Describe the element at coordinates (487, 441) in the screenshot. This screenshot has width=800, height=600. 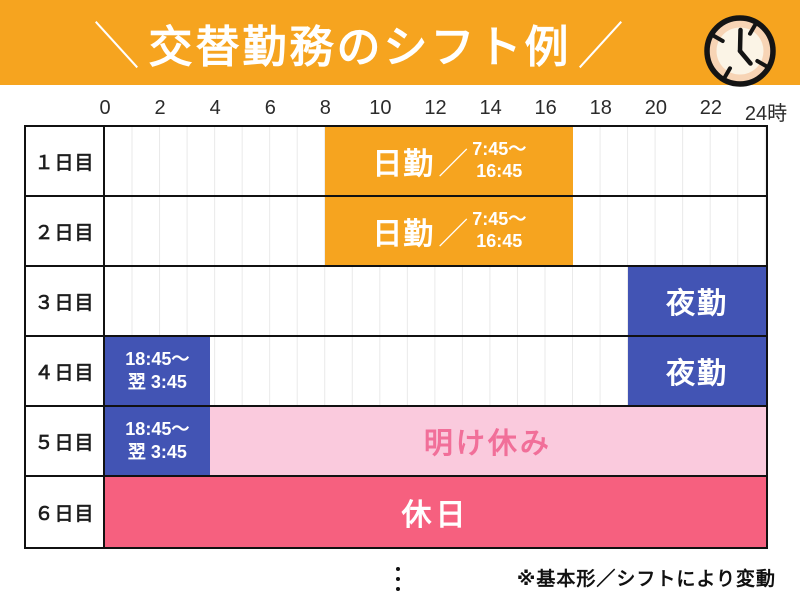
I see `shift-block-ake: 明け休み` at that location.